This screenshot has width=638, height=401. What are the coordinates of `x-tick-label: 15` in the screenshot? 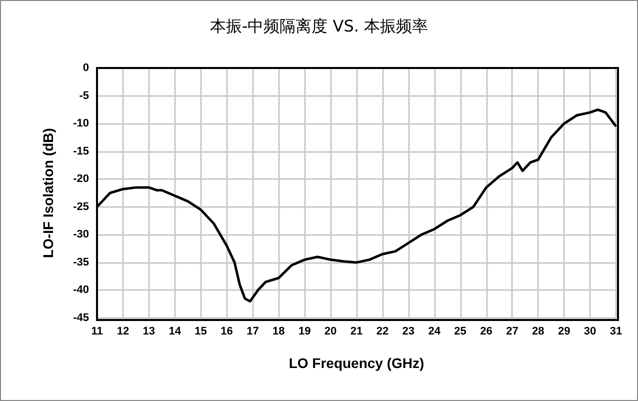 It's located at (200, 332).